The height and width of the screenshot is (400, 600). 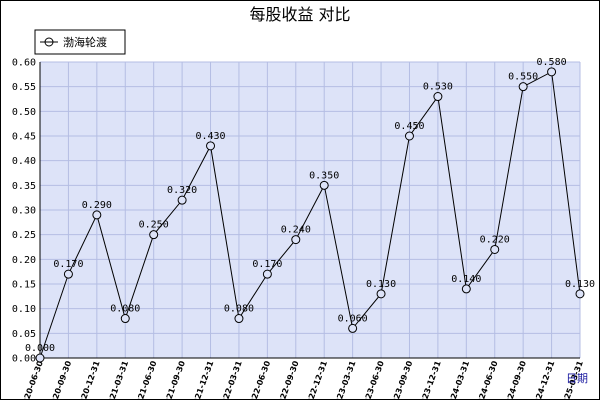 I want to click on data-label: 0.350, so click(x=324, y=175).